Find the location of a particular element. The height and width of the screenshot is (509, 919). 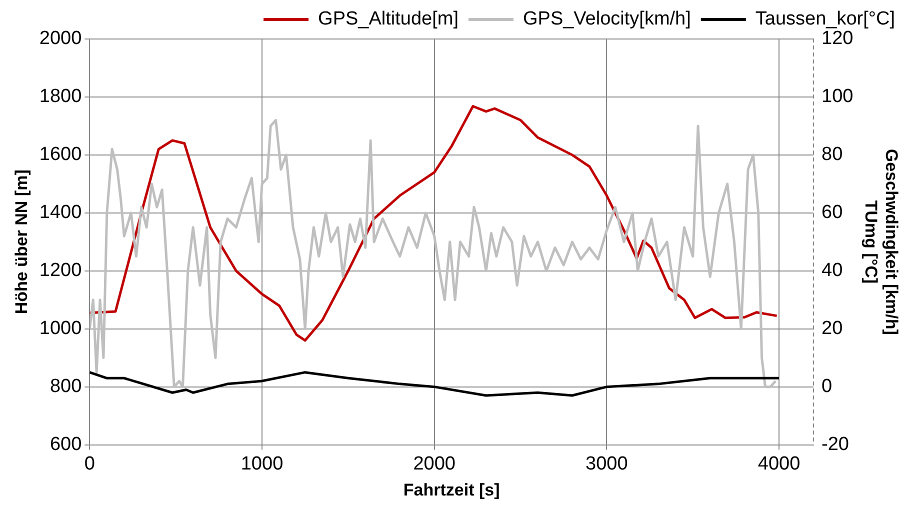

y-tick-label: 1800 is located at coordinates (60, 97).